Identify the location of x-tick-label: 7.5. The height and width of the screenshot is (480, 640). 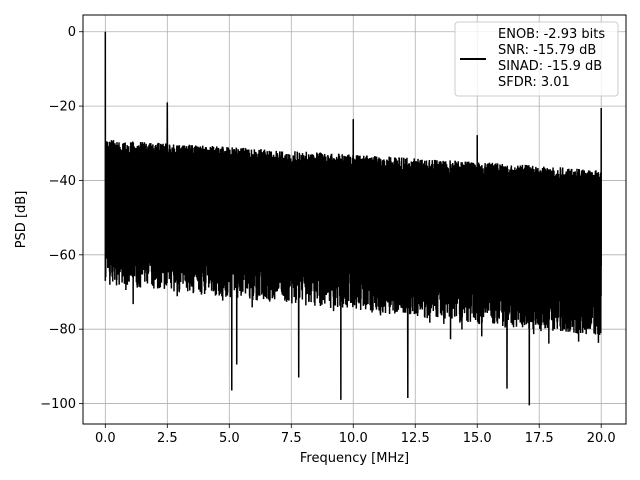
(291, 438).